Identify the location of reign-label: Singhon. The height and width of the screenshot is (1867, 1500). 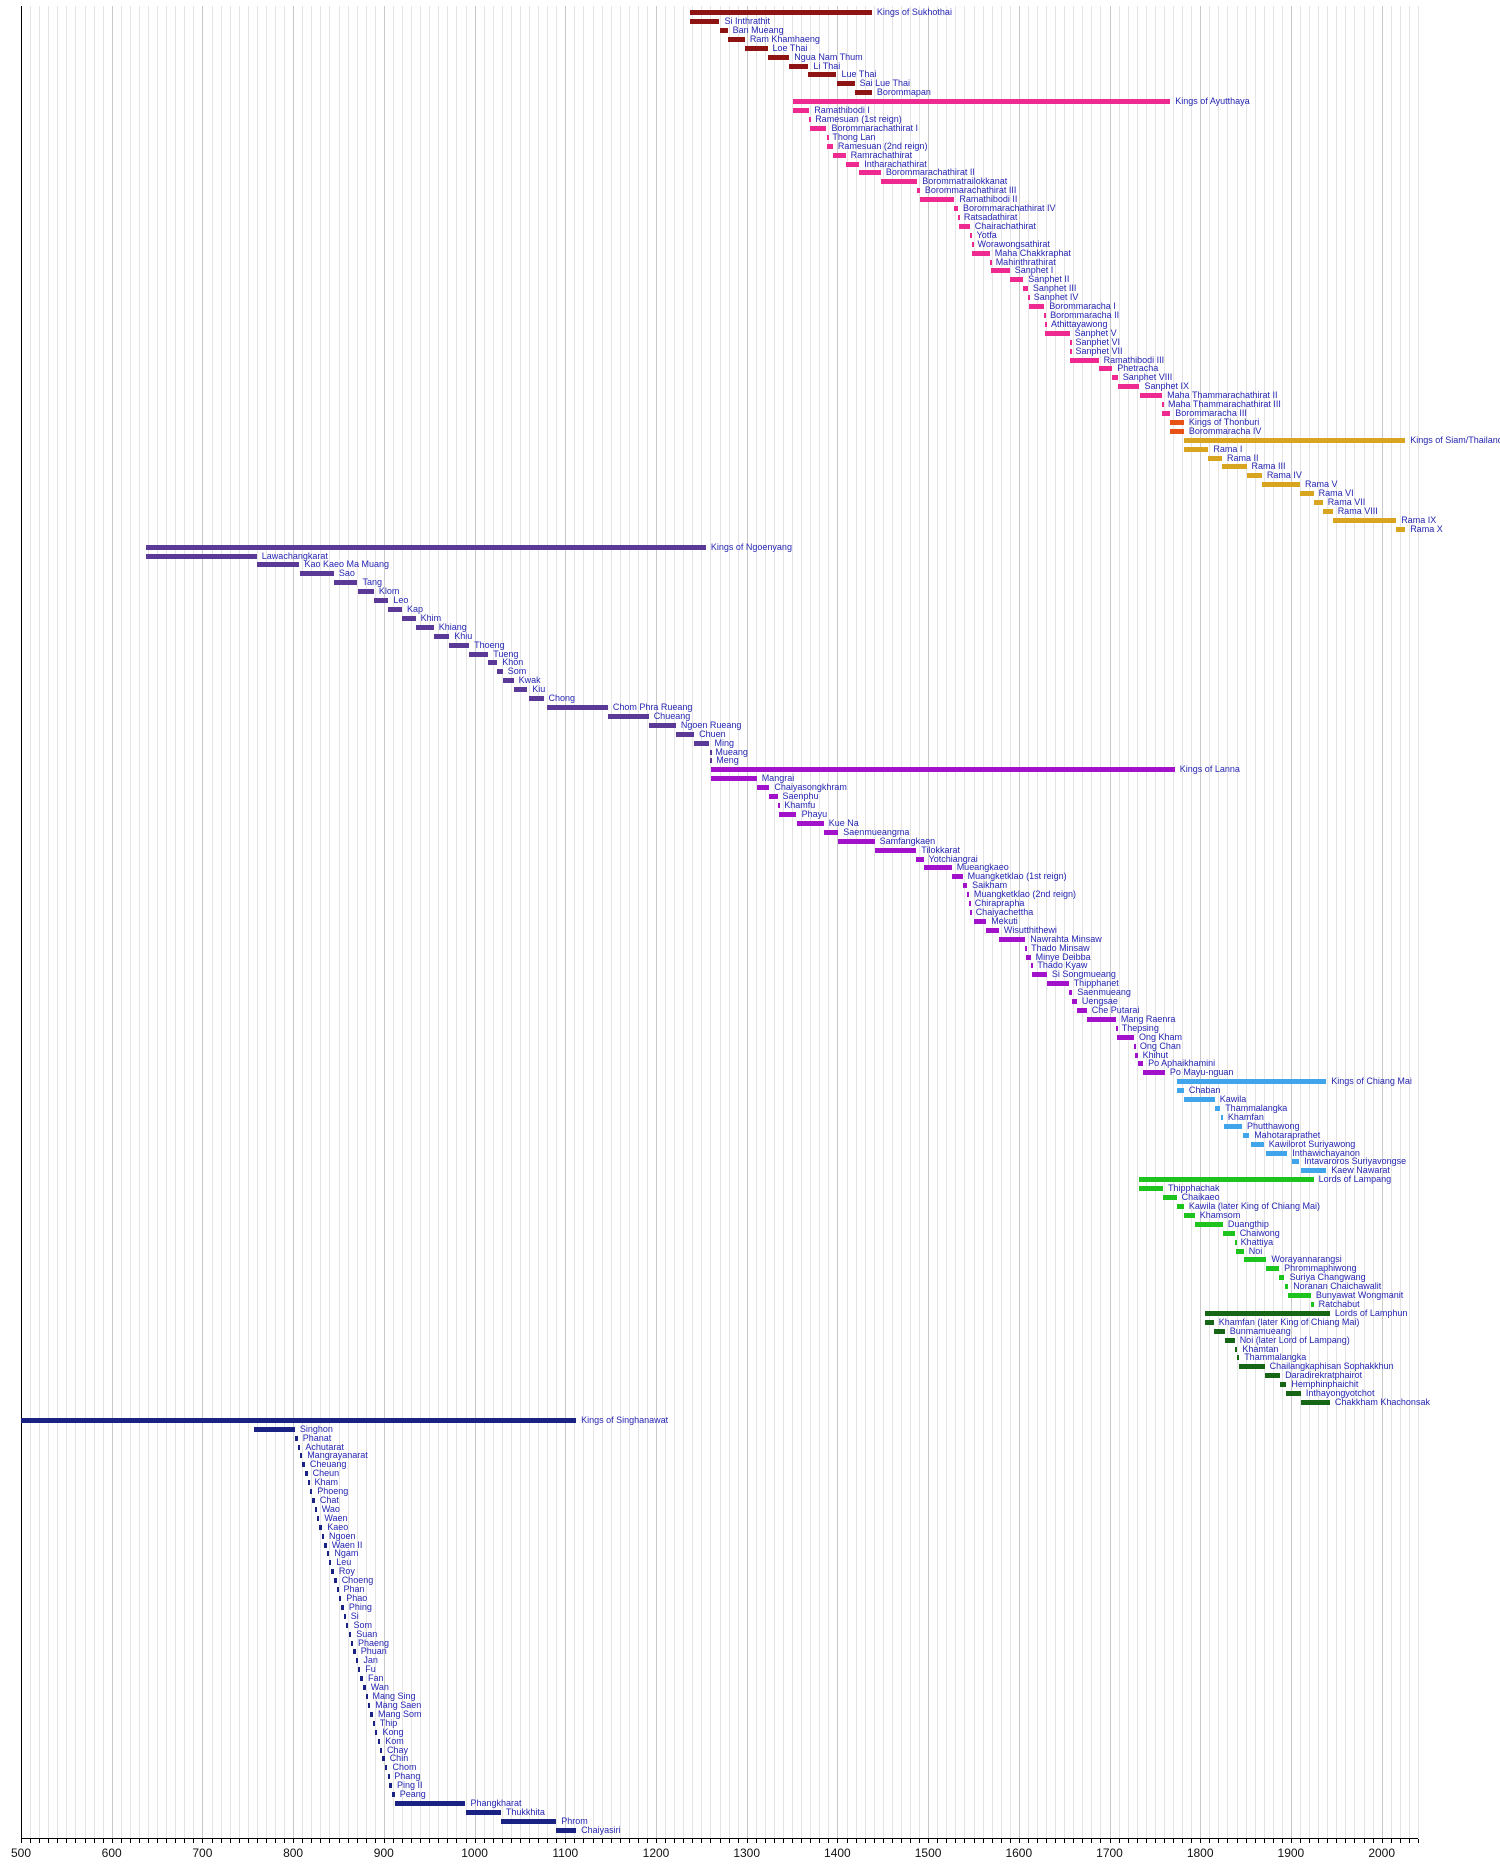
(316, 1428).